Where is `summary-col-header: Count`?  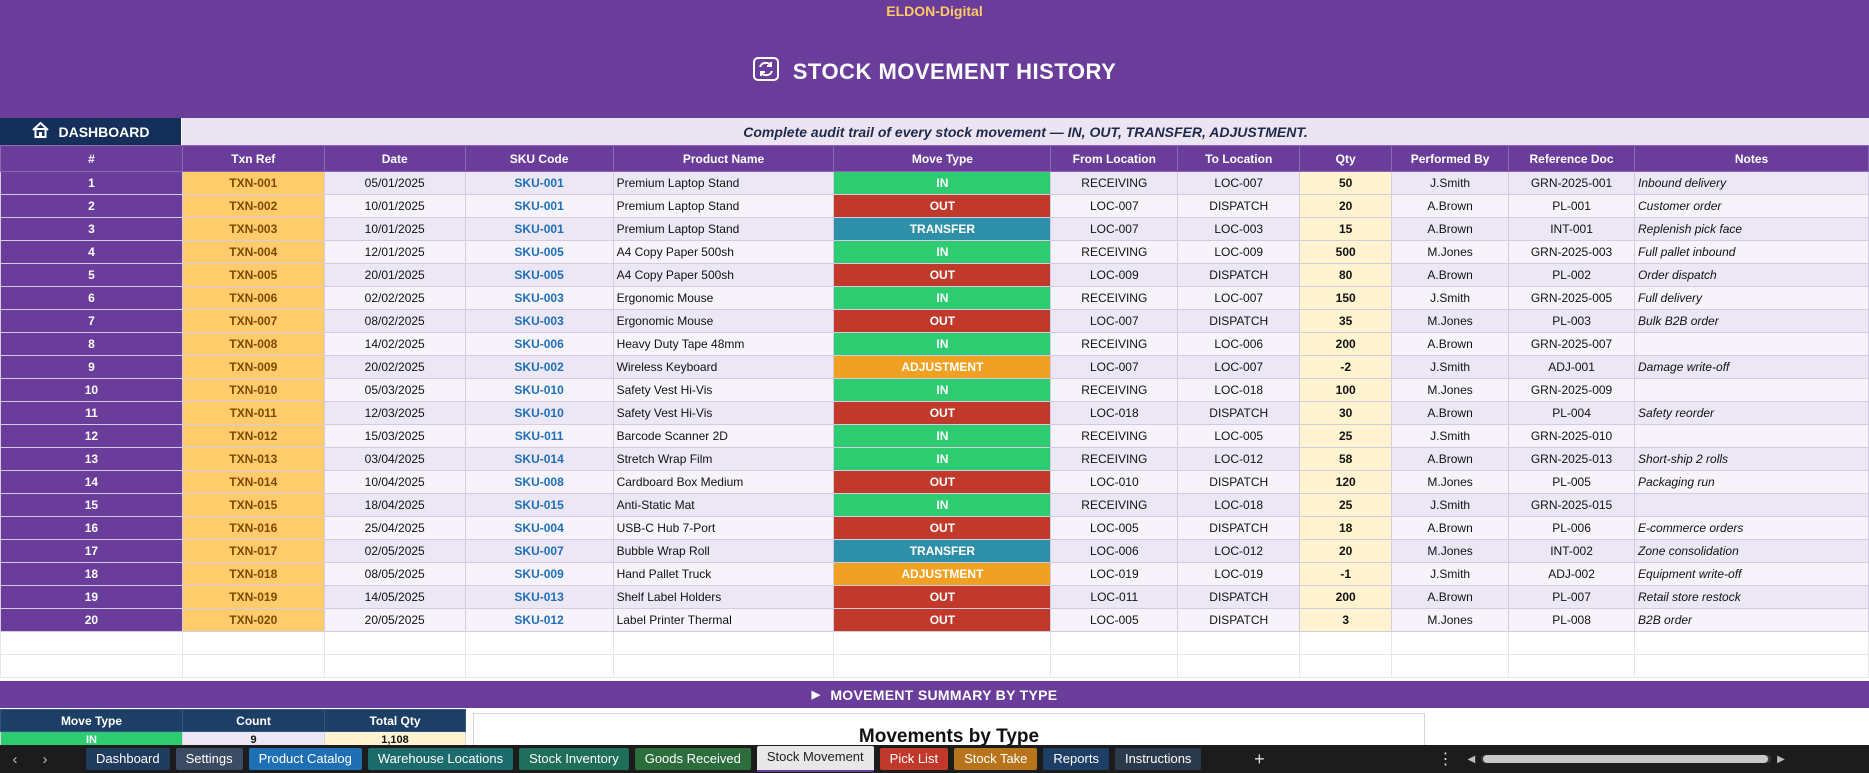 summary-col-header: Count is located at coordinates (253, 720).